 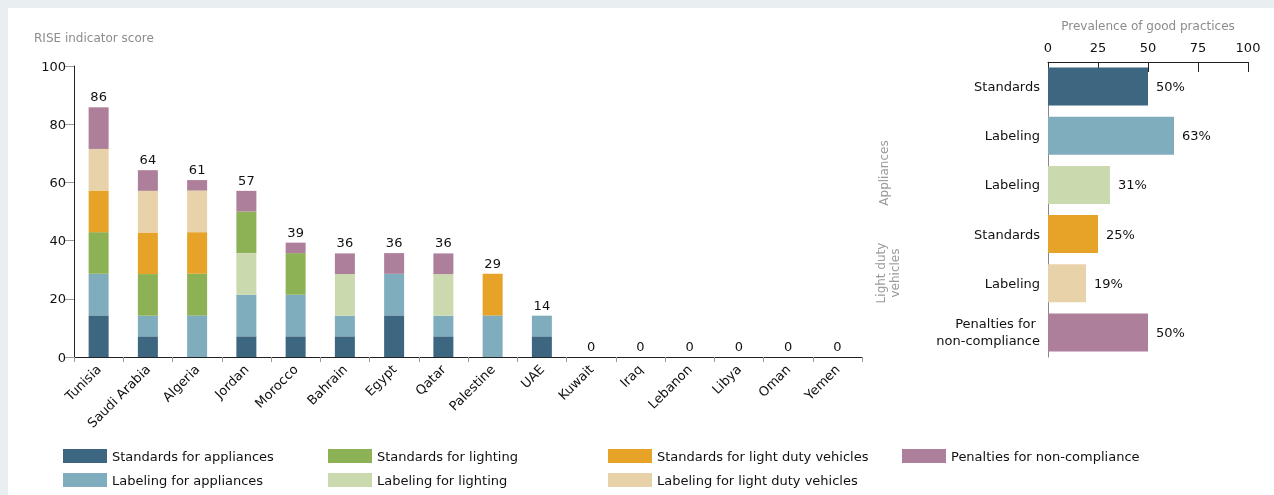 What do you see at coordinates (57, 182) in the screenshot?
I see `y-tick-label: 60` at bounding box center [57, 182].